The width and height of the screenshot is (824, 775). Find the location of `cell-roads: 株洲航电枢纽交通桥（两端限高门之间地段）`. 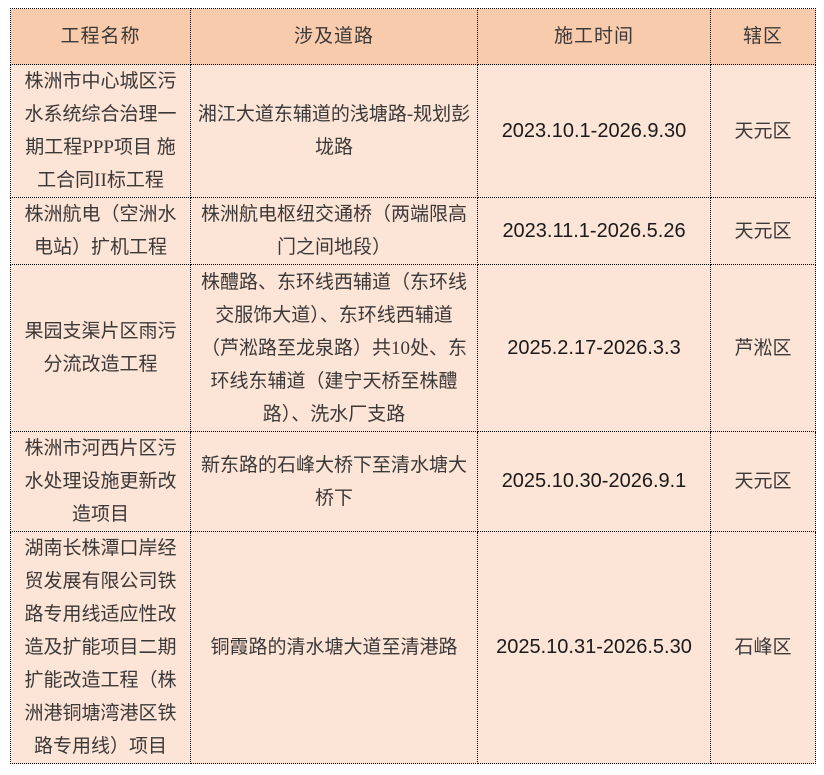

cell-roads: 株洲航电枢纽交通桥（两端限高门之间地段） is located at coordinates (334, 231).